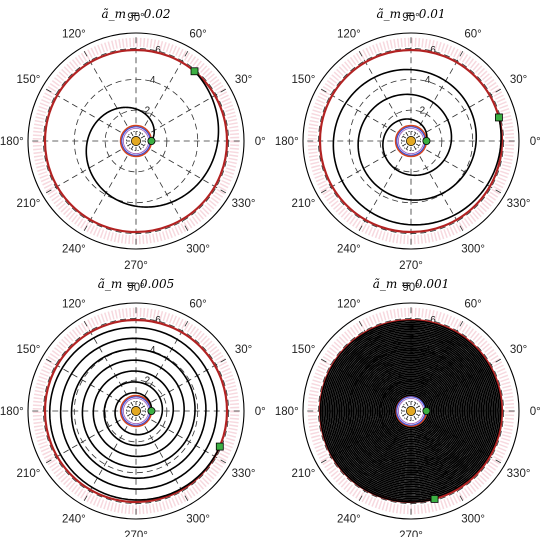  I want to click on chart-title: ã_m = 0.02, so click(136, 14).